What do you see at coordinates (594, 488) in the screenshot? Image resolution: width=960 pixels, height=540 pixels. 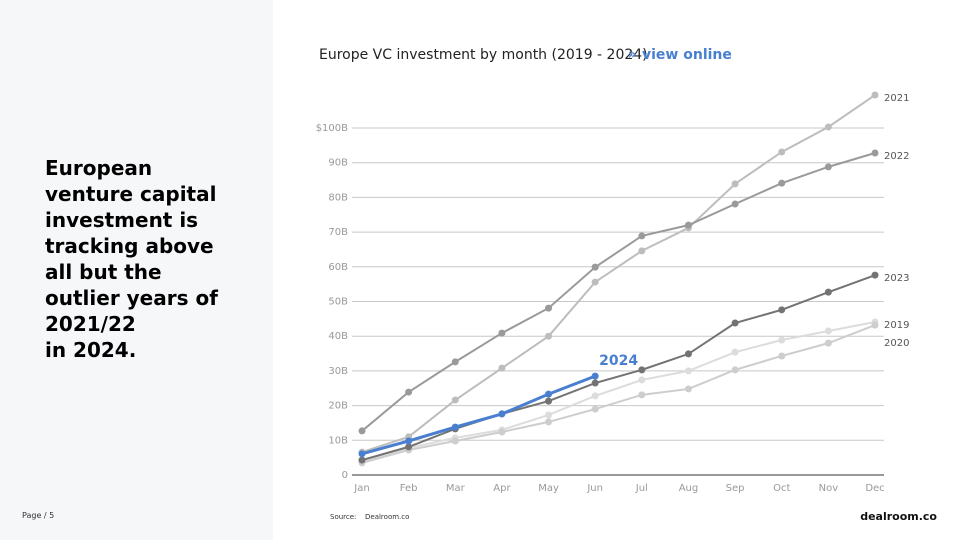 I see `x-tick-label: Jun` at bounding box center [594, 488].